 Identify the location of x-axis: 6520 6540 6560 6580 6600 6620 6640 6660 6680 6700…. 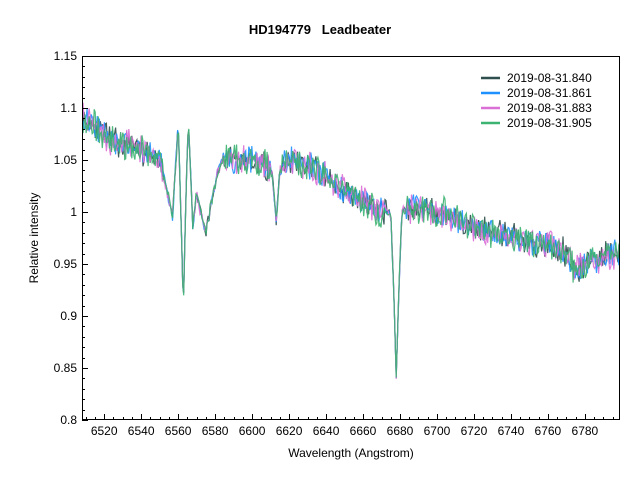
(350, 426).